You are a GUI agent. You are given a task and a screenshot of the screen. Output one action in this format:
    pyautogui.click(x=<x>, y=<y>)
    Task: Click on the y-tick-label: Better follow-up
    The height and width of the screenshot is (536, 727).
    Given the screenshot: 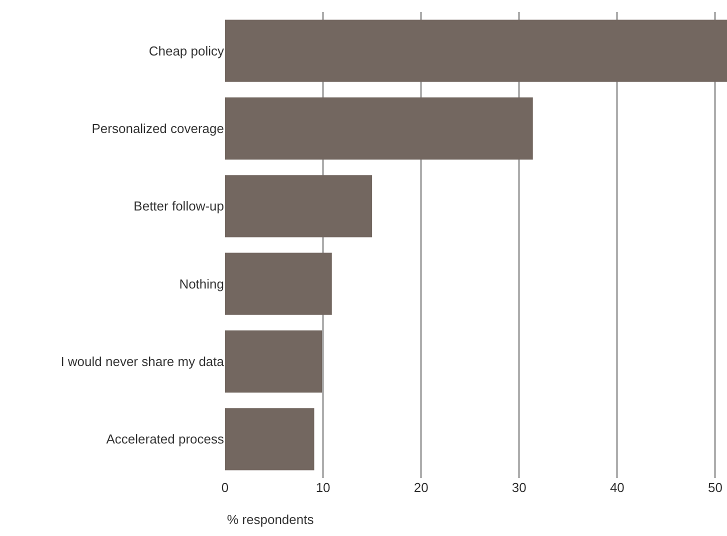 What is the action you would take?
    pyautogui.click(x=179, y=206)
    